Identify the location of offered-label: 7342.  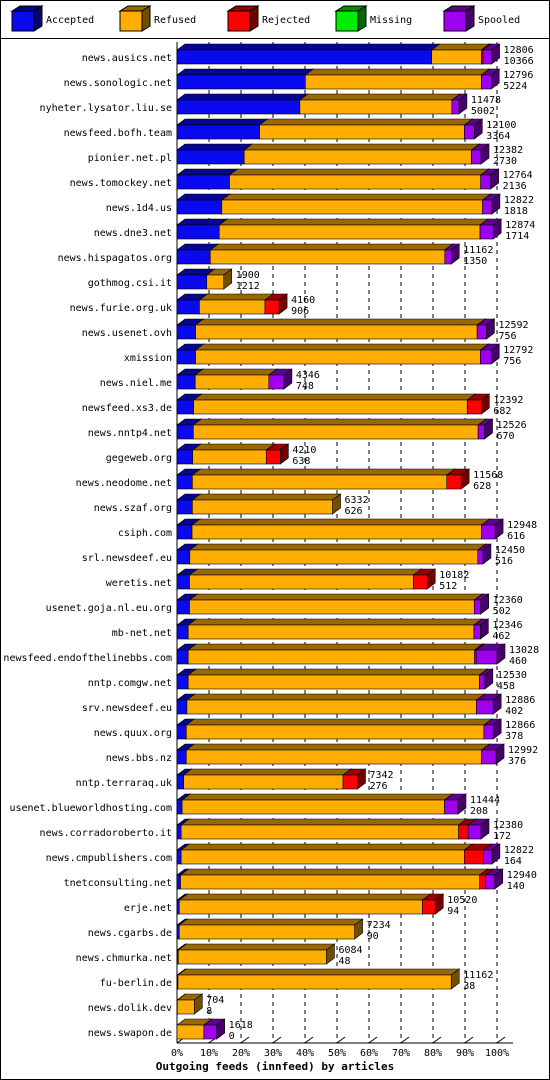
(381, 775).